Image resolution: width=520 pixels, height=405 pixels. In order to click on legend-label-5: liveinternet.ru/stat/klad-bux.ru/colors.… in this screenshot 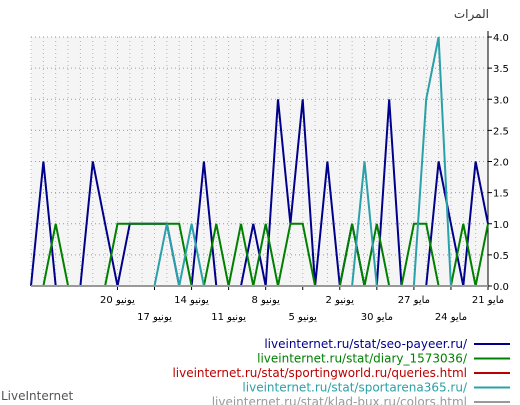, I will do `click(339, 400)`.